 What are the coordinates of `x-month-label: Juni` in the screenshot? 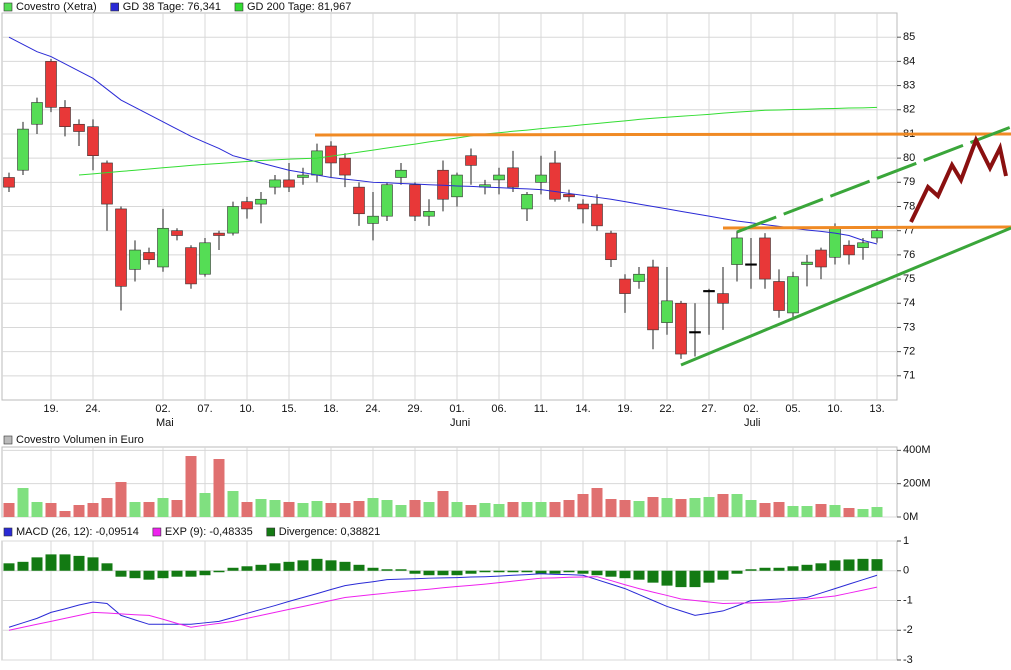 It's located at (460, 423).